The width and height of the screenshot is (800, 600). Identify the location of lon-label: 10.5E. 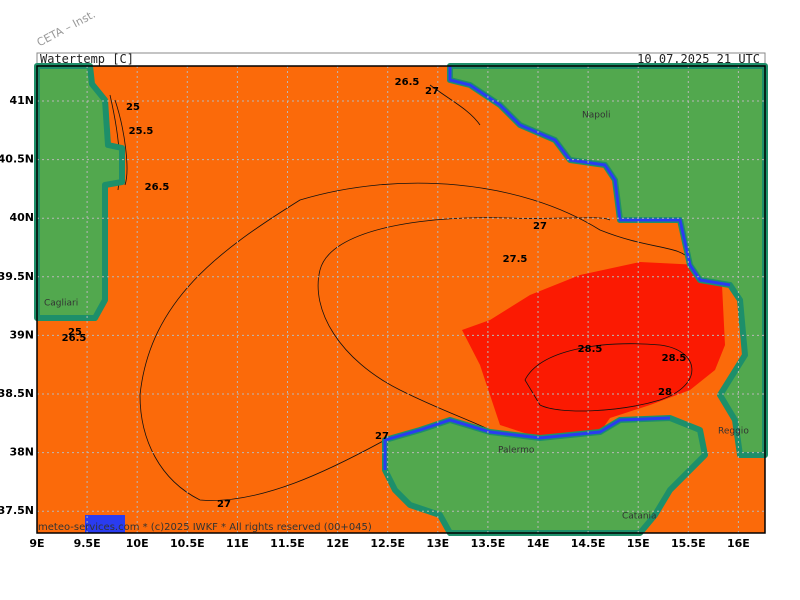
(187, 543).